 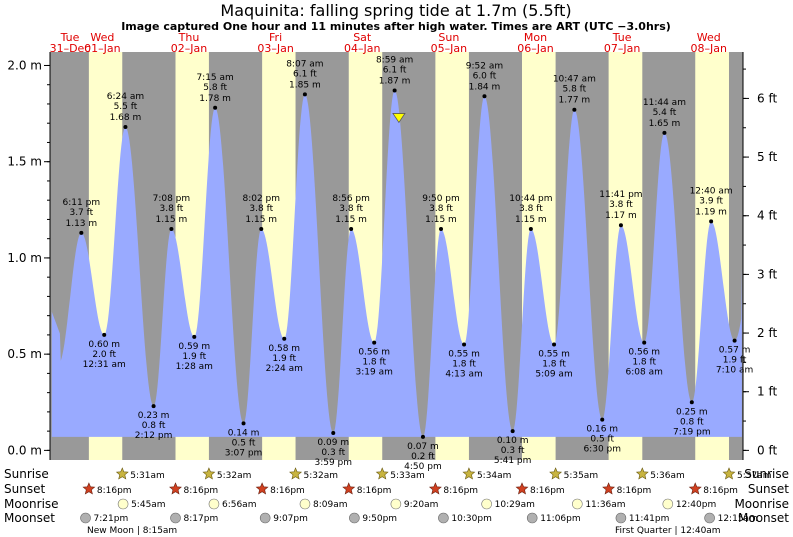 I want to click on extreme-feet-label: 2.0 ft, so click(x=104, y=355).